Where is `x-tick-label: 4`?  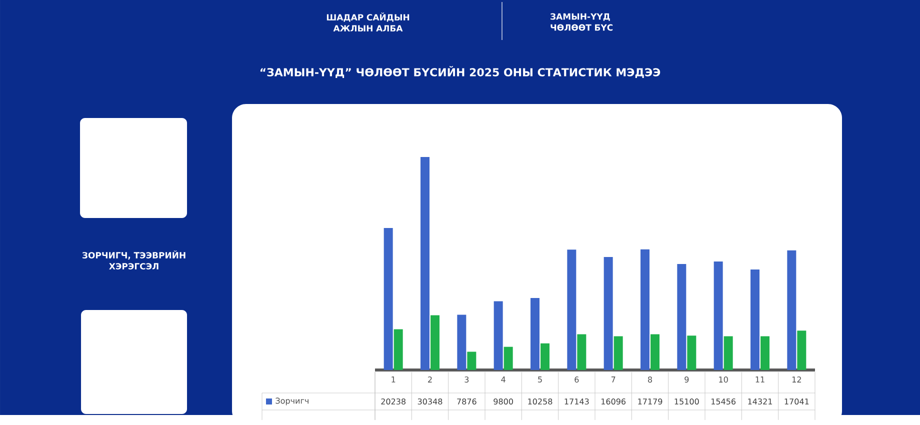 x-tick-label: 4 is located at coordinates (503, 379).